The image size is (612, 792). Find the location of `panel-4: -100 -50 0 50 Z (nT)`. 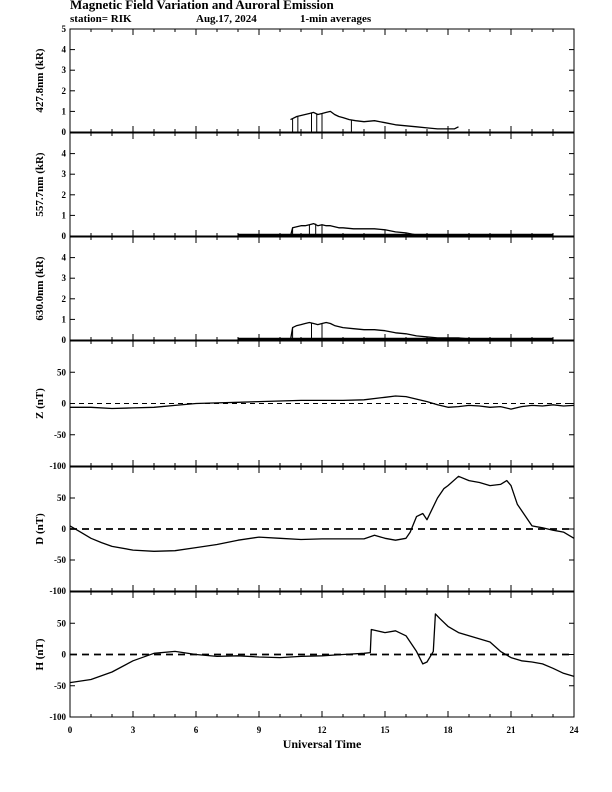

panel-4: -100 -50 0 50 Z (nT) is located at coordinates (304, 405).